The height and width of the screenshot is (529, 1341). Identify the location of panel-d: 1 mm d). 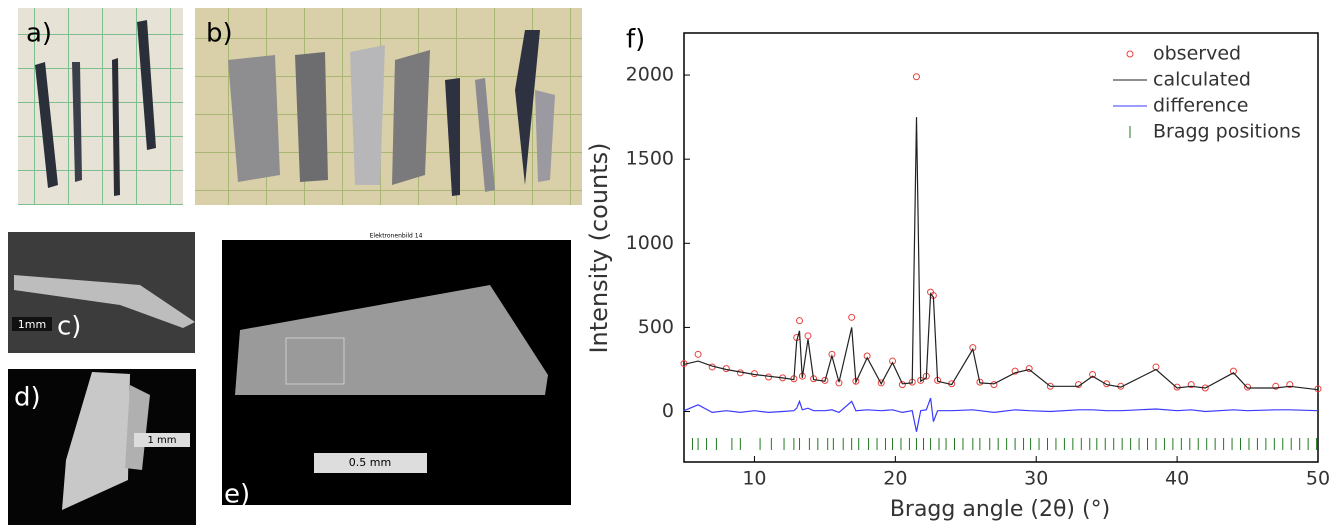
(102, 447).